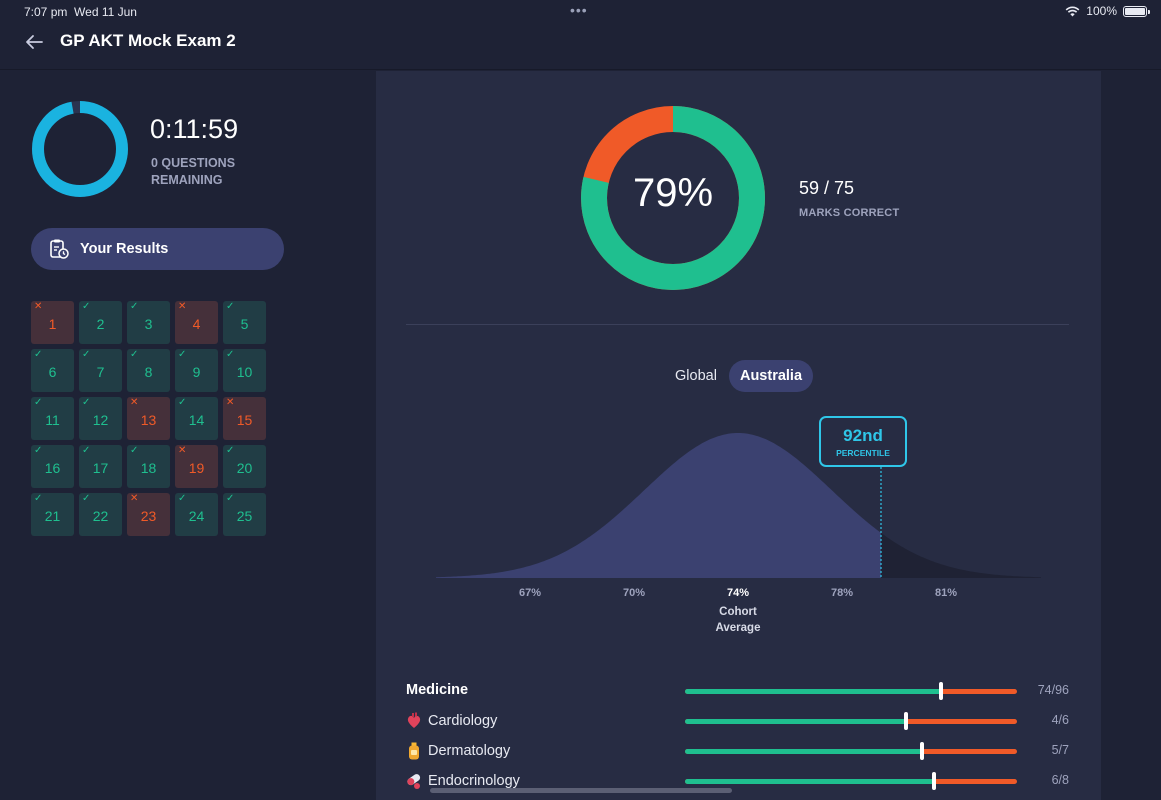 The image size is (1161, 800). I want to click on status-time: 7:07 pm Wed 11 Jun, so click(80, 12).